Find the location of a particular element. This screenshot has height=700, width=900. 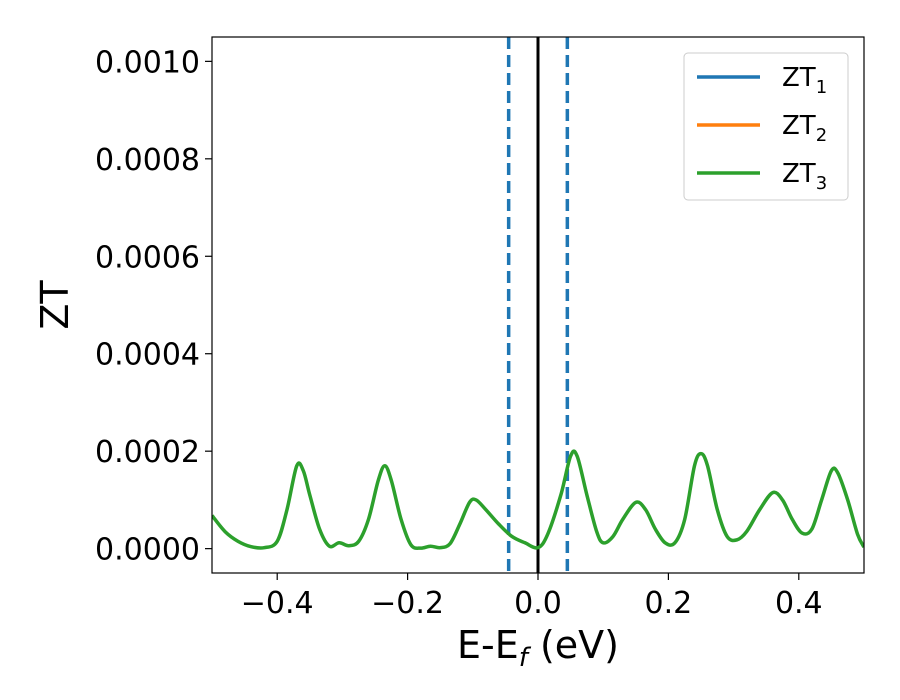

y-axis: 0.0000 0.0002 0.0004 0.0006 0.0008 0.0010 is located at coordinates (153, 306).